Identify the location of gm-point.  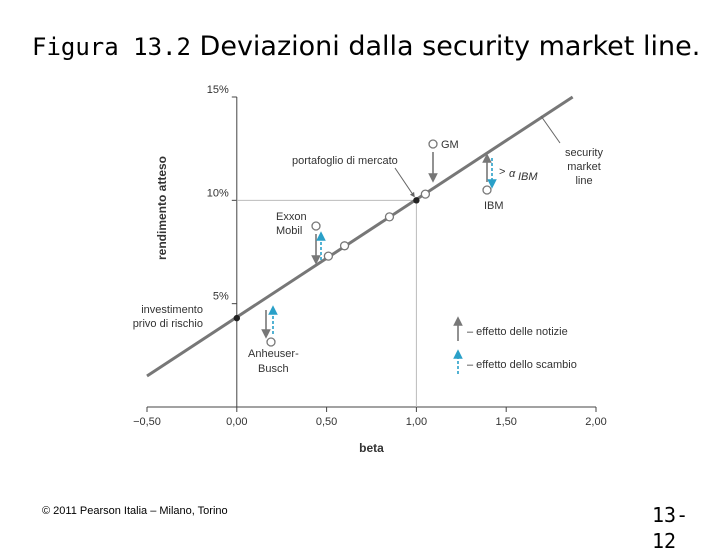
(433, 144).